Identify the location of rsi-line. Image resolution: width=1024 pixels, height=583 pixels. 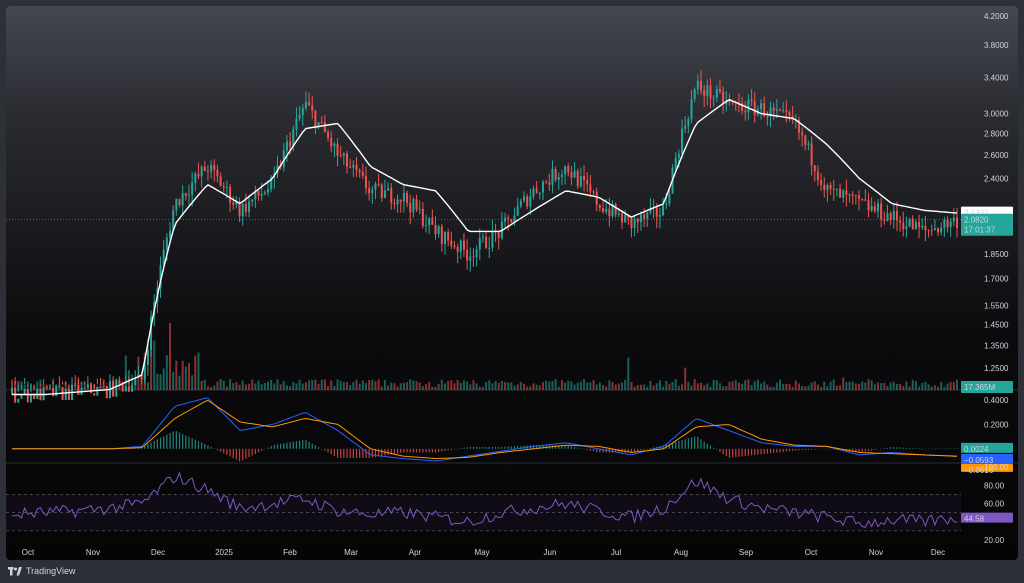
(484, 500).